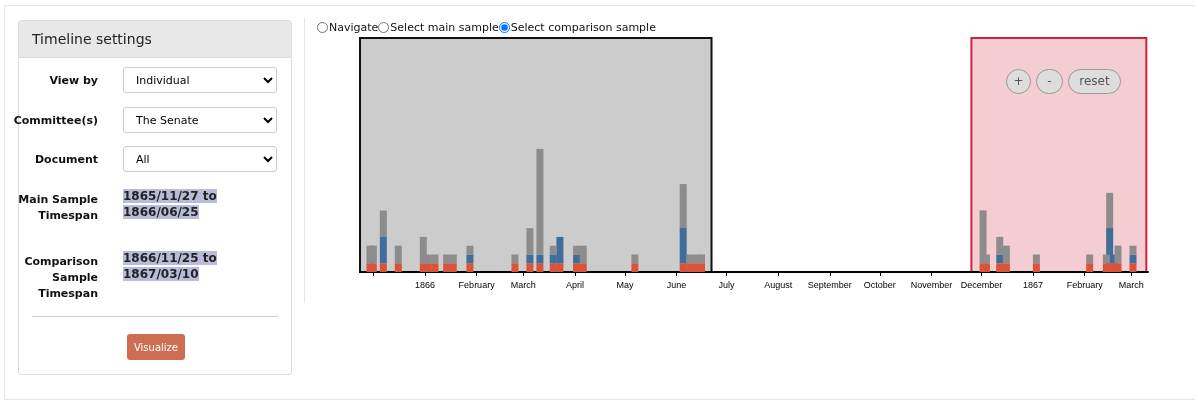 The height and width of the screenshot is (403, 1198). Describe the element at coordinates (829, 284) in the screenshot. I see `x-tick-label: September` at that location.